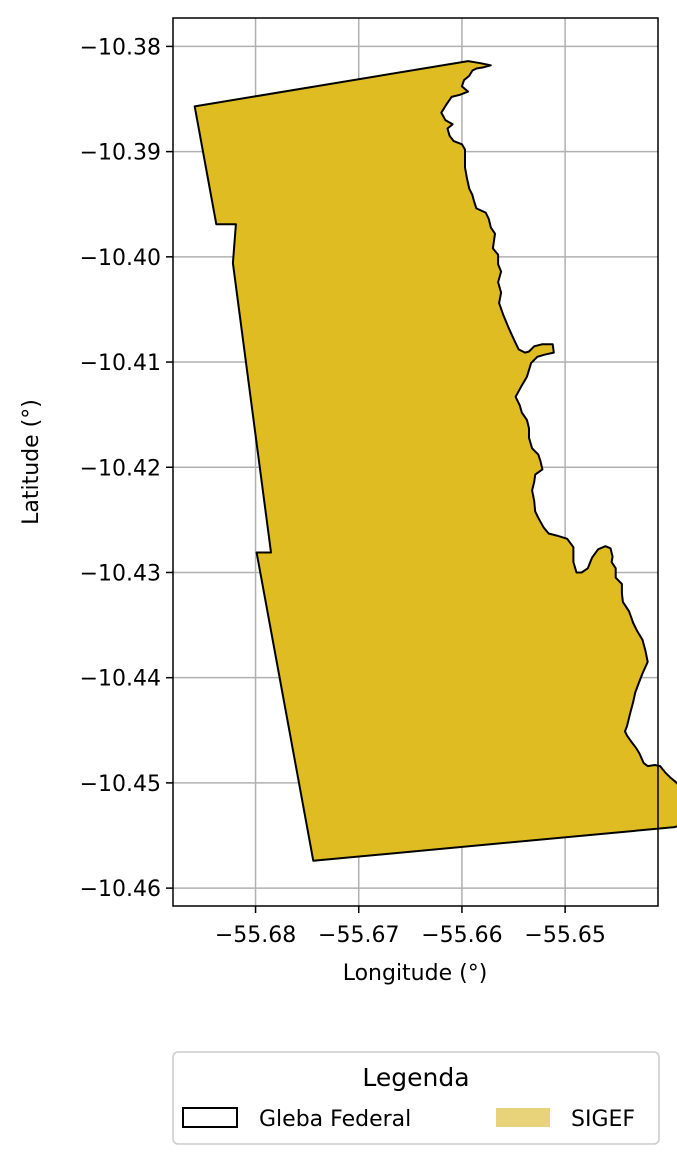  What do you see at coordinates (120, 363) in the screenshot?
I see `y-tick-label: −10.41` at bounding box center [120, 363].